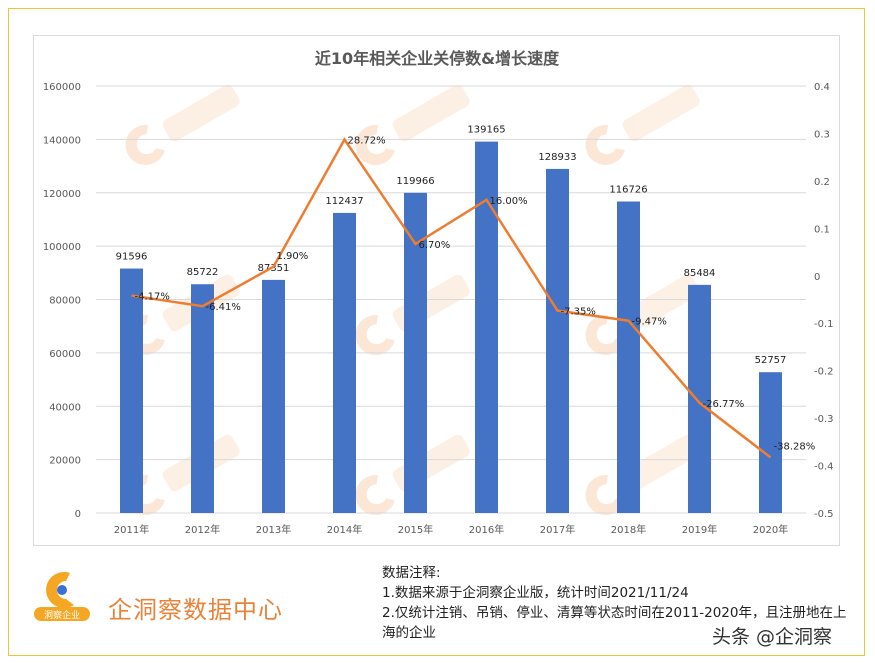  Describe the element at coordinates (62, 247) in the screenshot. I see `y-left-tick-label: 100000` at that location.